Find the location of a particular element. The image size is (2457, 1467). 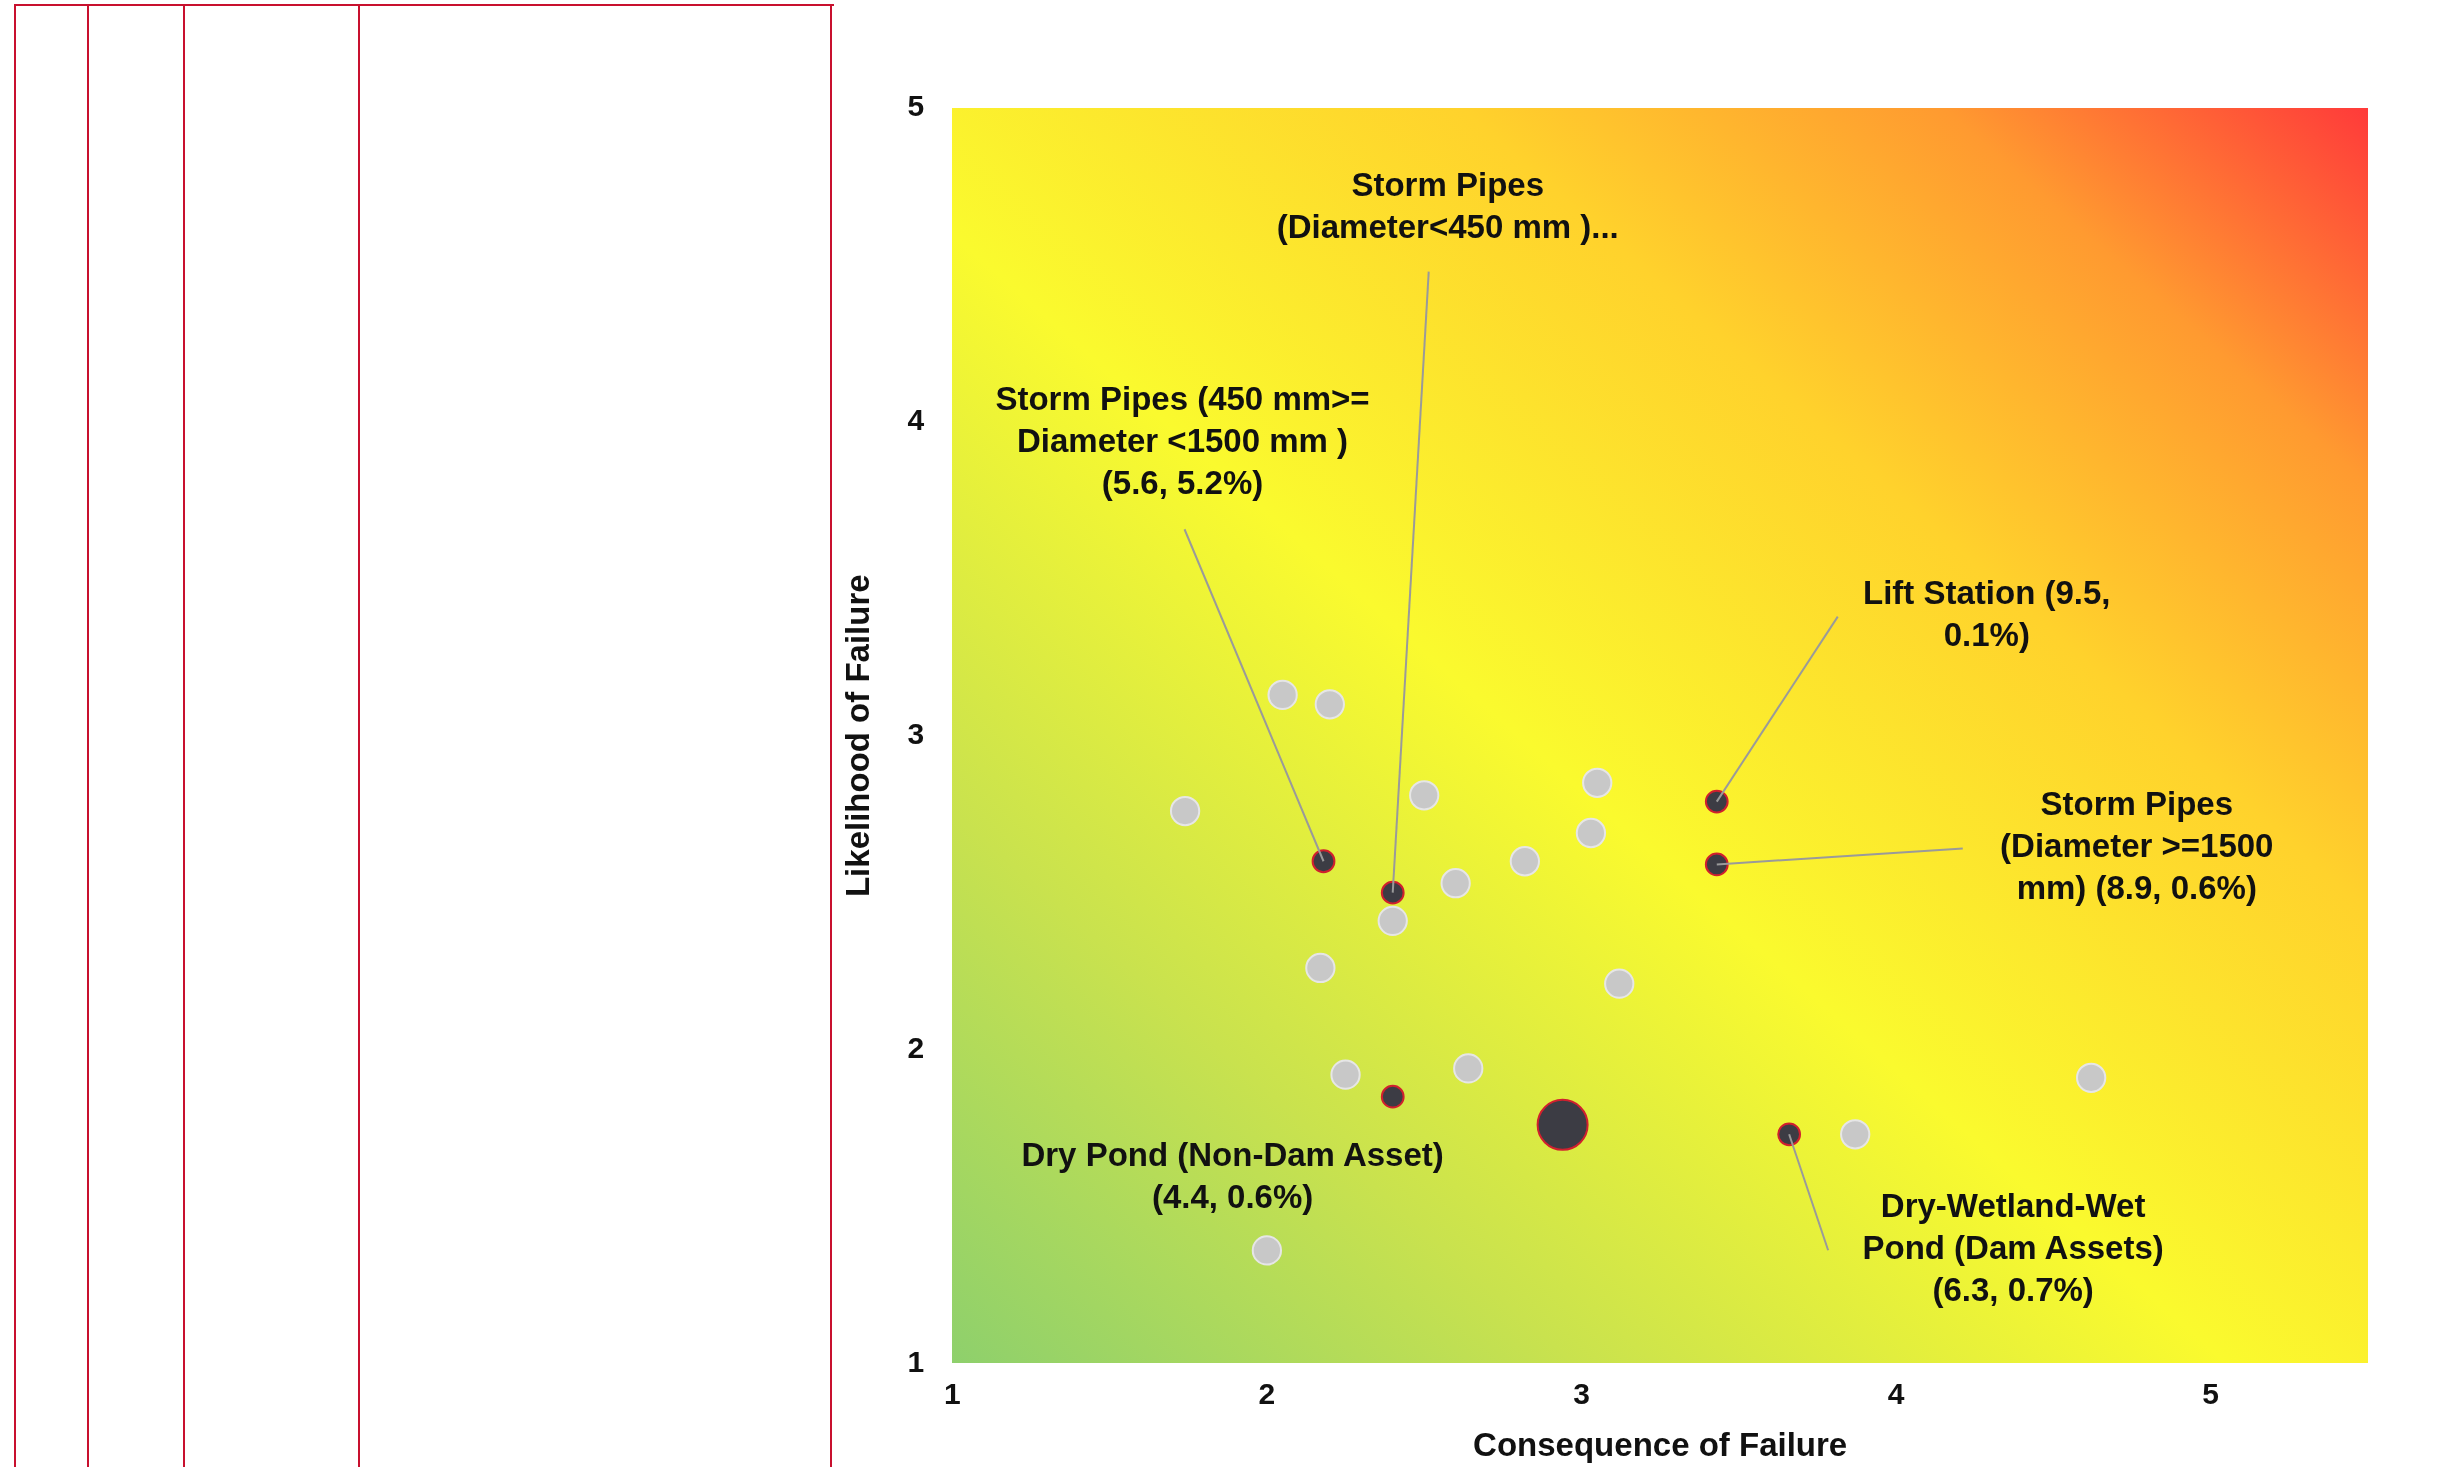

y-tick-label: 1 is located at coordinates (916, 1361).